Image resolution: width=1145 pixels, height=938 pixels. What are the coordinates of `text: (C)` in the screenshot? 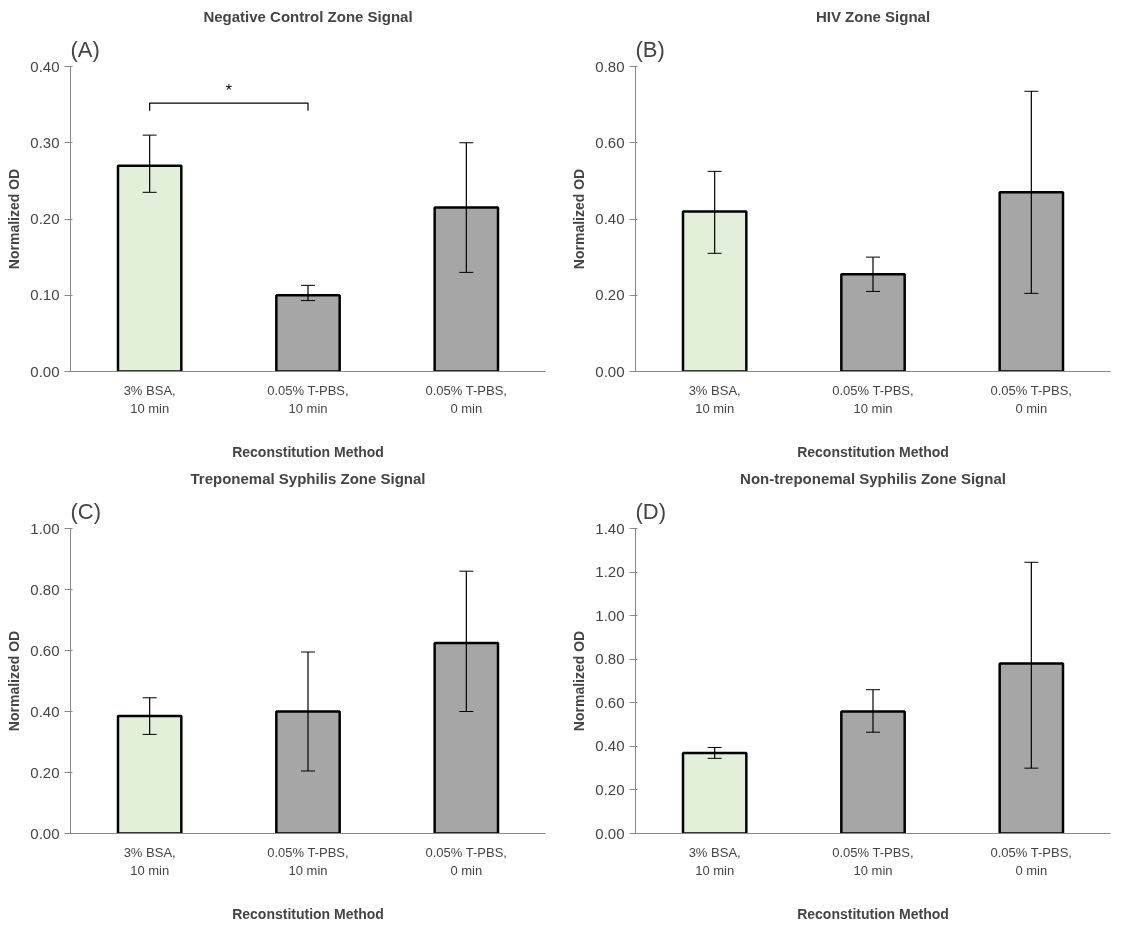 It's located at (86, 511).